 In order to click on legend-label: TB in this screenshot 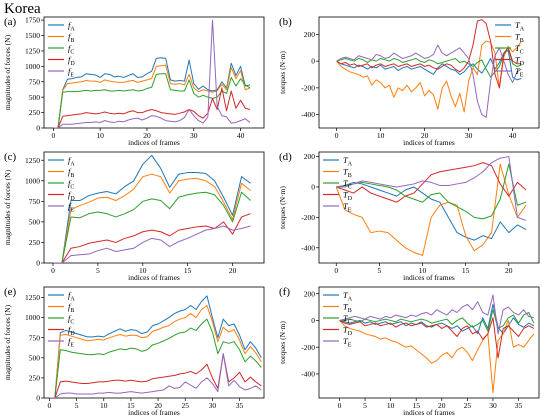, I will do `click(347, 173)`.